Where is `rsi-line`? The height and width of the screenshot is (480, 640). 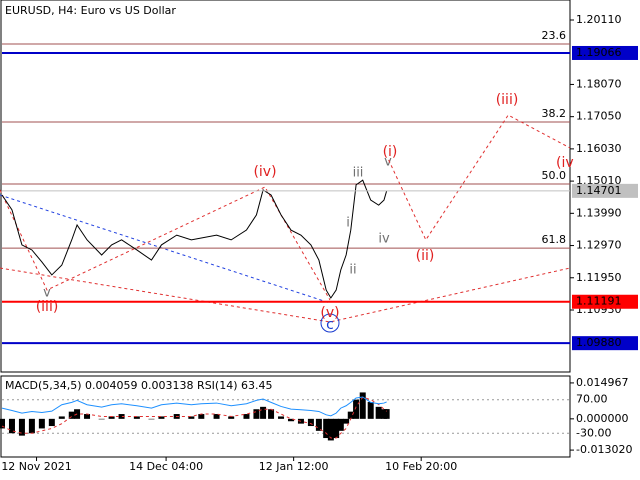
rsi-line is located at coordinates (194, 406).